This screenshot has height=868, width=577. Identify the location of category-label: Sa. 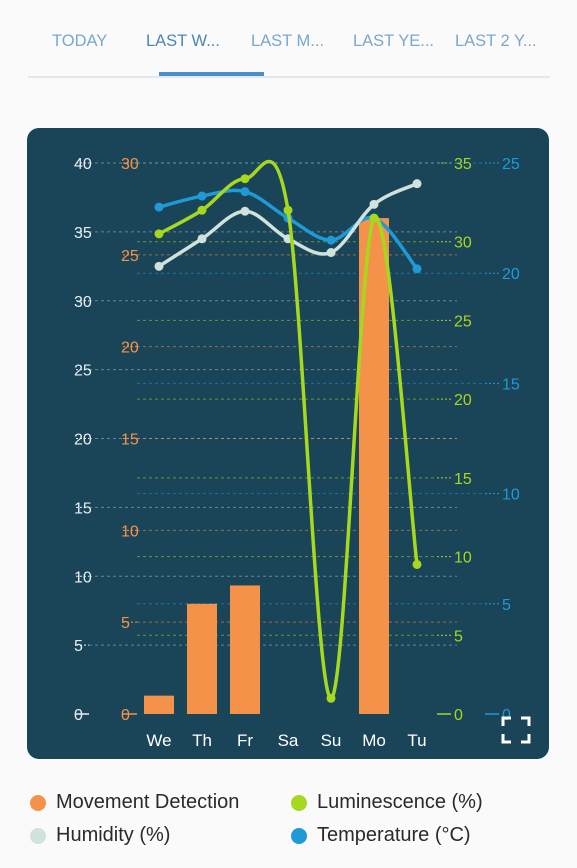
(288, 740).